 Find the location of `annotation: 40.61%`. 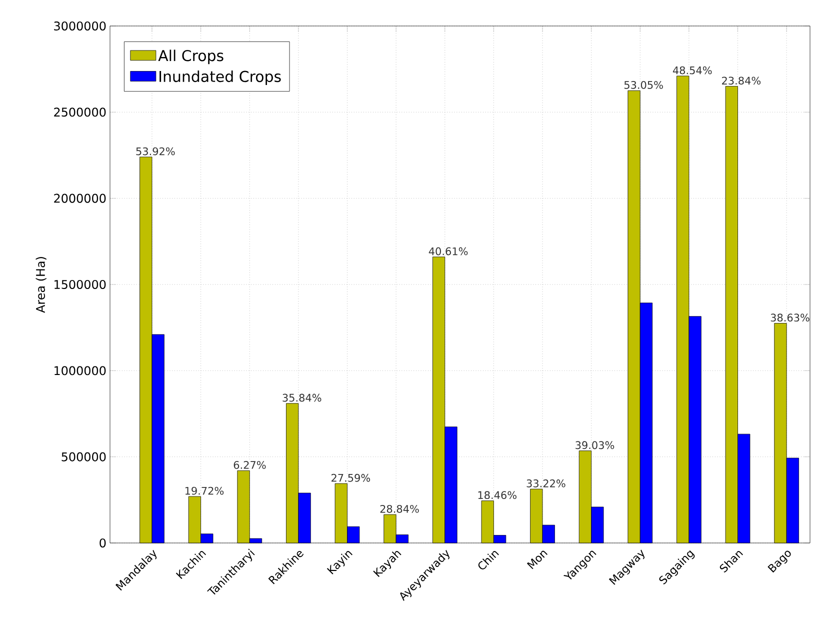

annotation: 40.61% is located at coordinates (448, 251).